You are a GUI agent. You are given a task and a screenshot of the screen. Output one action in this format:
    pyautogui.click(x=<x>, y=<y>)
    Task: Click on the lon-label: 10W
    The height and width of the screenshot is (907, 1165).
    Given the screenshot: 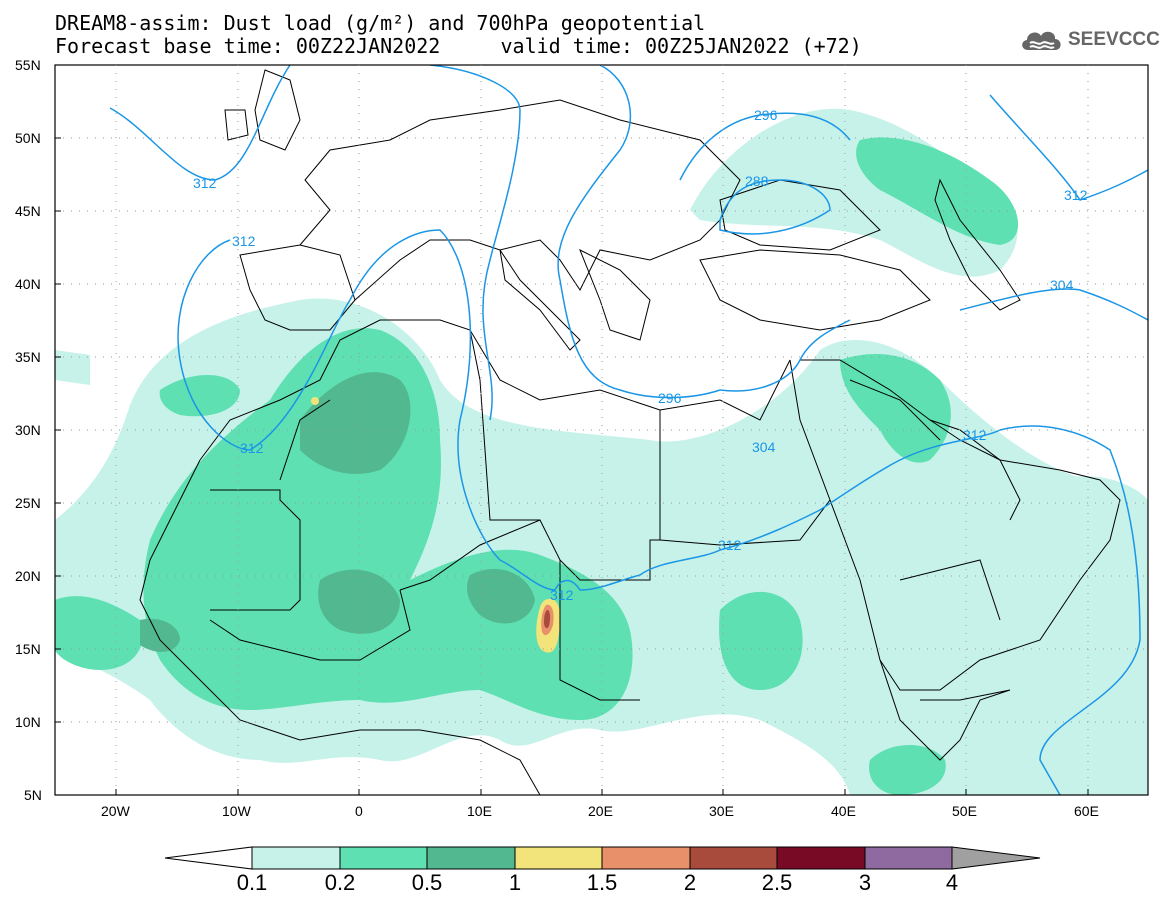 What is the action you would take?
    pyautogui.click(x=236, y=811)
    